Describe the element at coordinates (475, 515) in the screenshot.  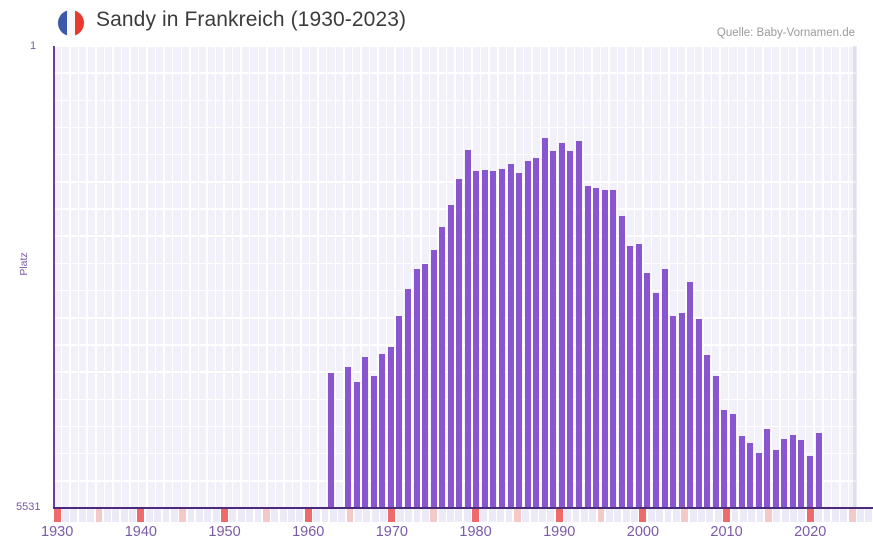
I see `tick-major` at that location.